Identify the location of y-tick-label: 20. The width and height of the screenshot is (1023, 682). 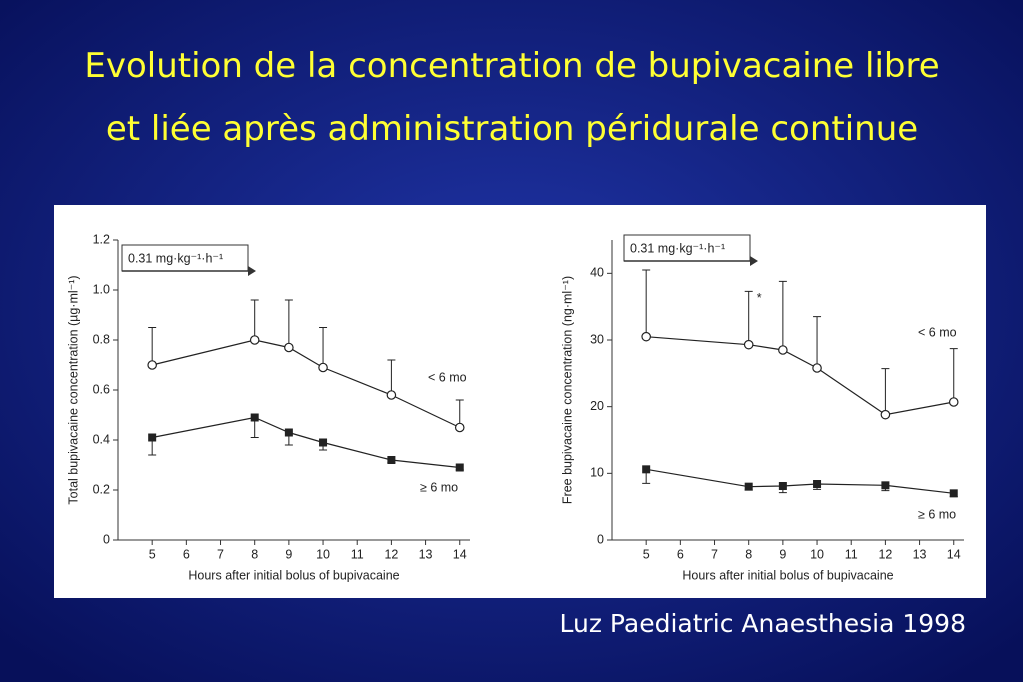
(597, 406).